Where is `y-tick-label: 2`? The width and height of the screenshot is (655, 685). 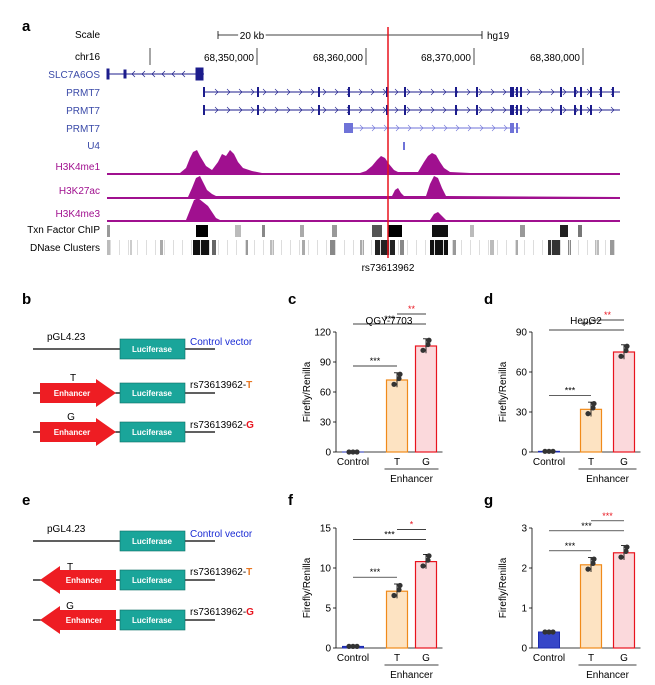 y-tick-label: 2 is located at coordinates (524, 569).